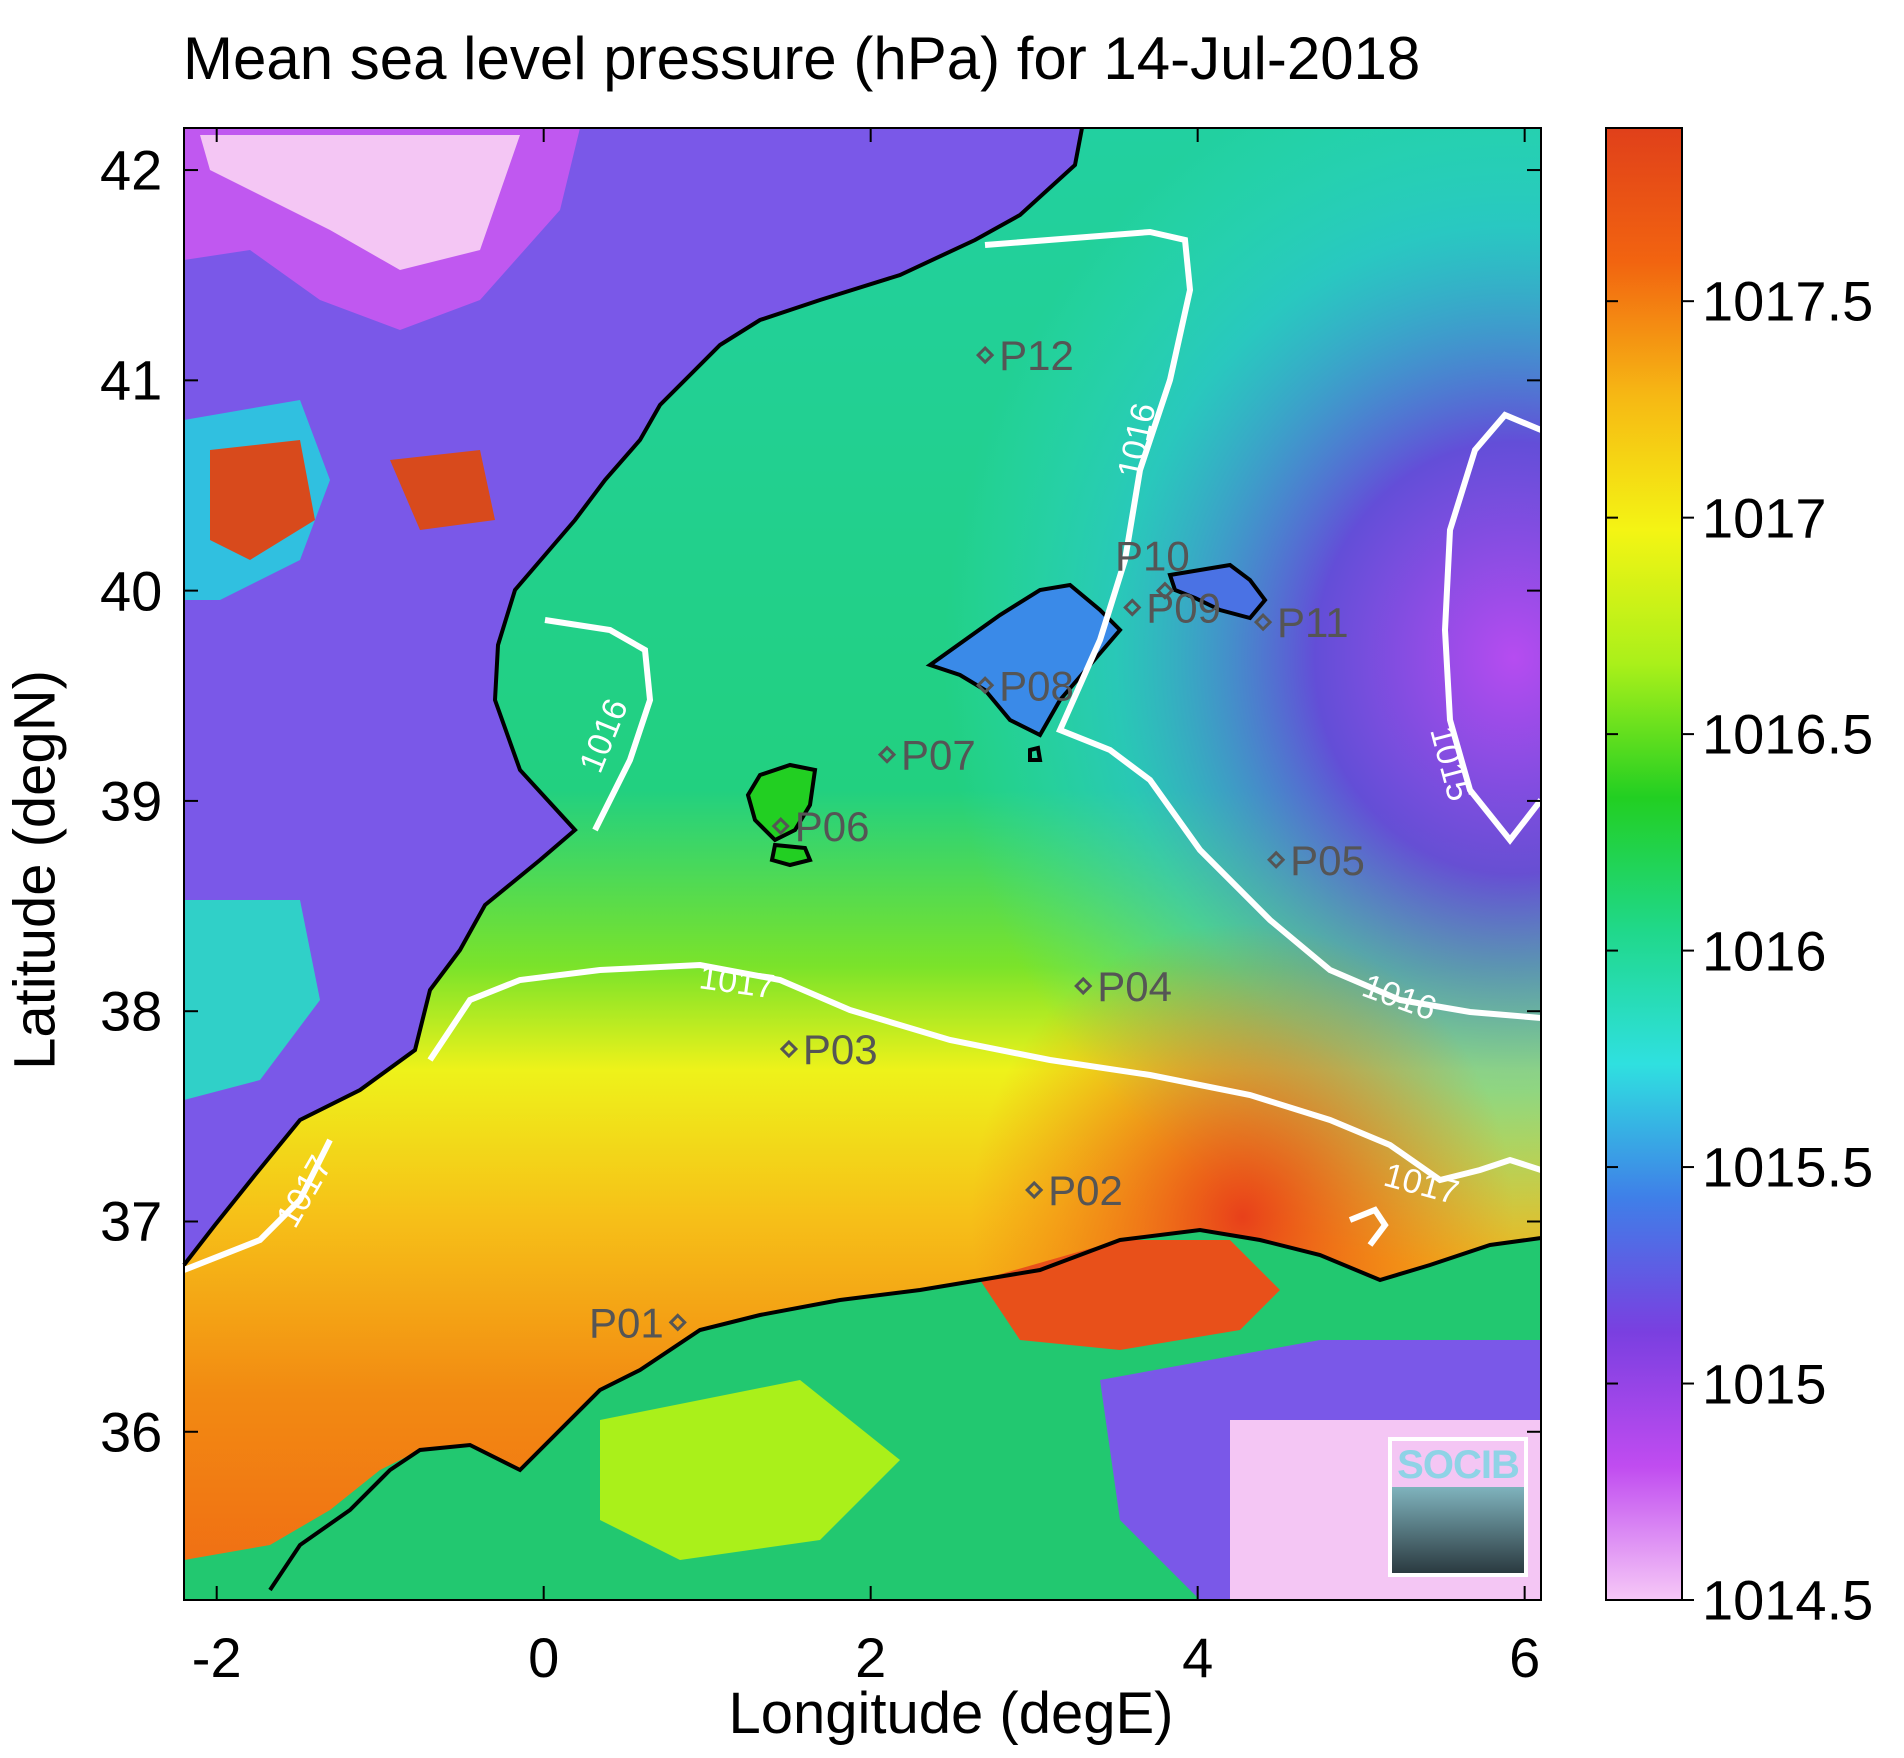  Describe the element at coordinates (1198, 1657) in the screenshot. I see `x-tick-label: 4` at that location.